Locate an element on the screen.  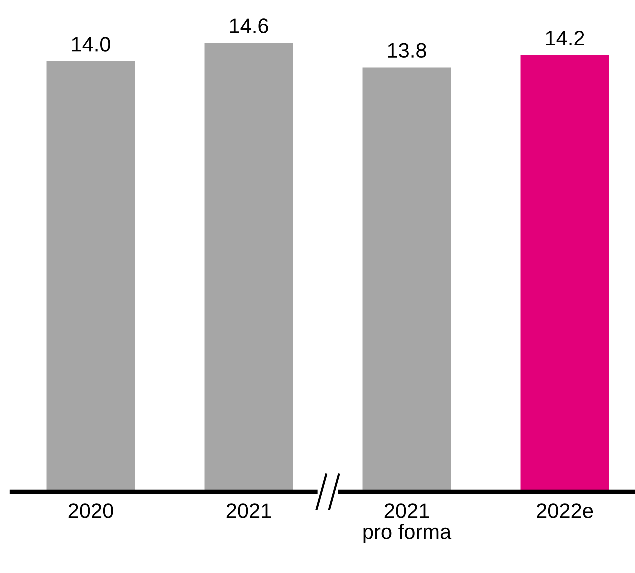
data-label: 14.2 is located at coordinates (565, 38).